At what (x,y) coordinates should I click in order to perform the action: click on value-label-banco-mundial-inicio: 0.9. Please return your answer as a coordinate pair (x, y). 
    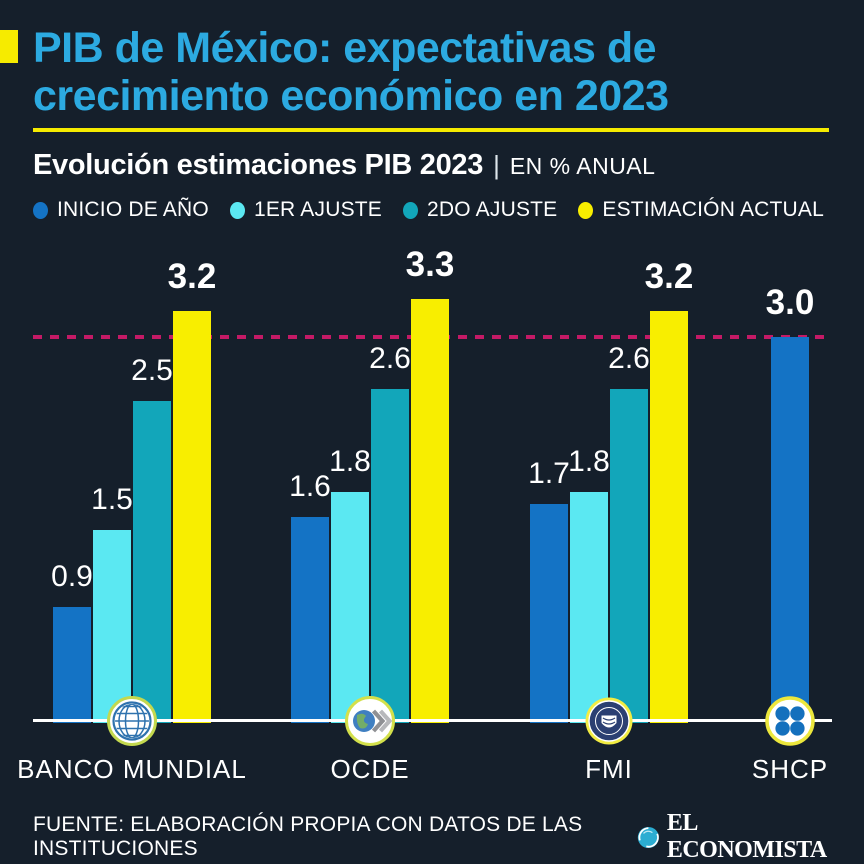
    Looking at the image, I should click on (72, 576).